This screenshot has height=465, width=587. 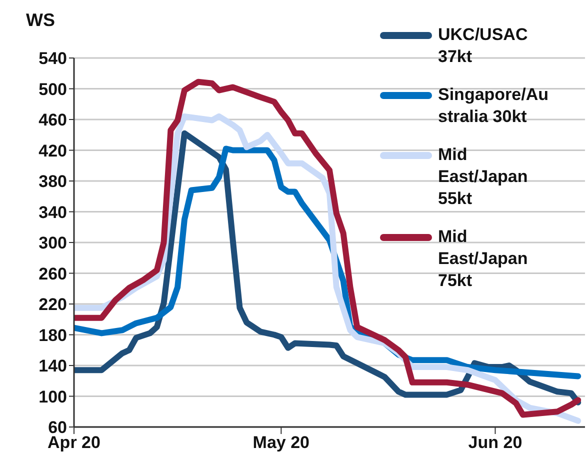 I want to click on y-tick-label: 540, so click(x=52, y=58).